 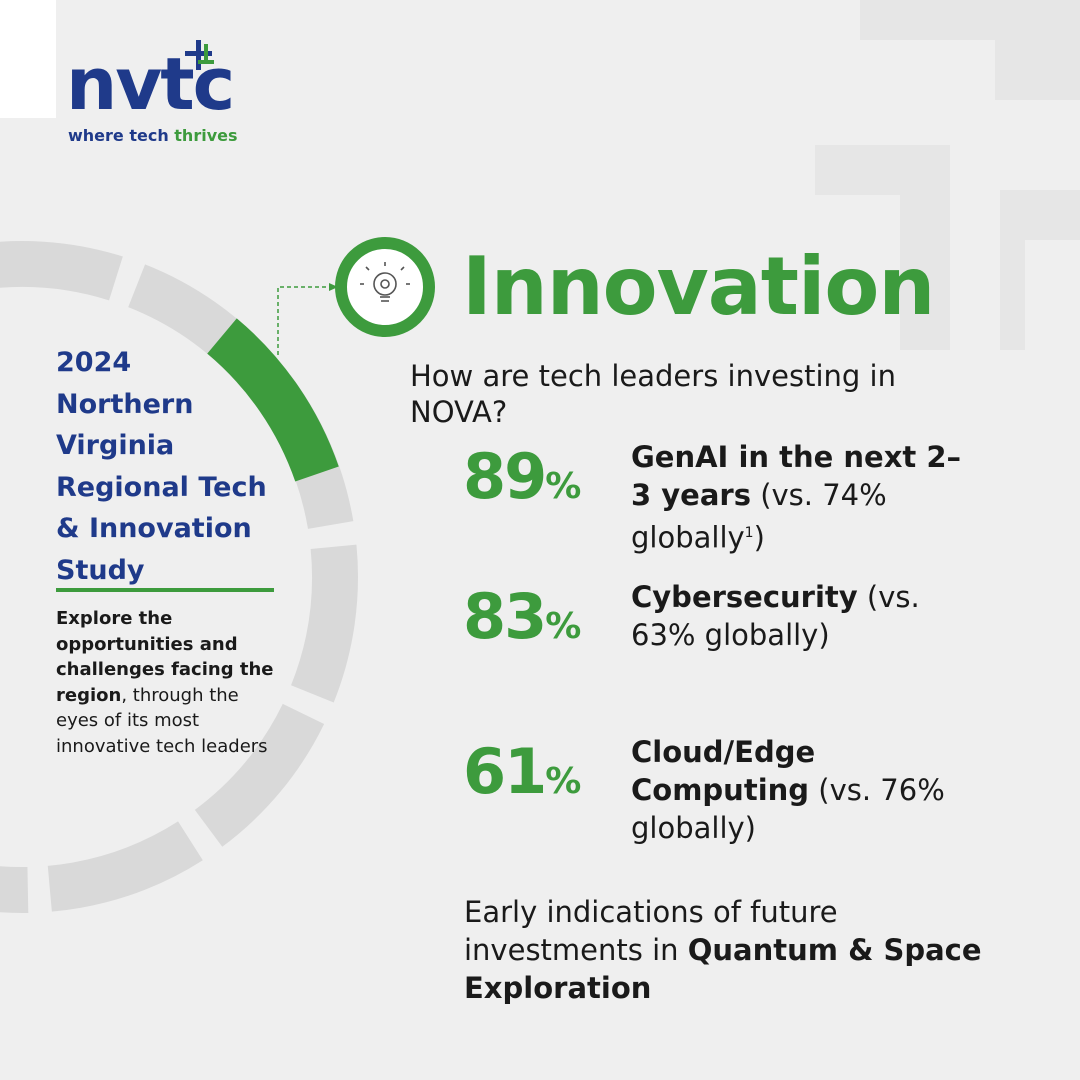 What do you see at coordinates (698, 286) in the screenshot?
I see `section-heading: Innovation` at bounding box center [698, 286].